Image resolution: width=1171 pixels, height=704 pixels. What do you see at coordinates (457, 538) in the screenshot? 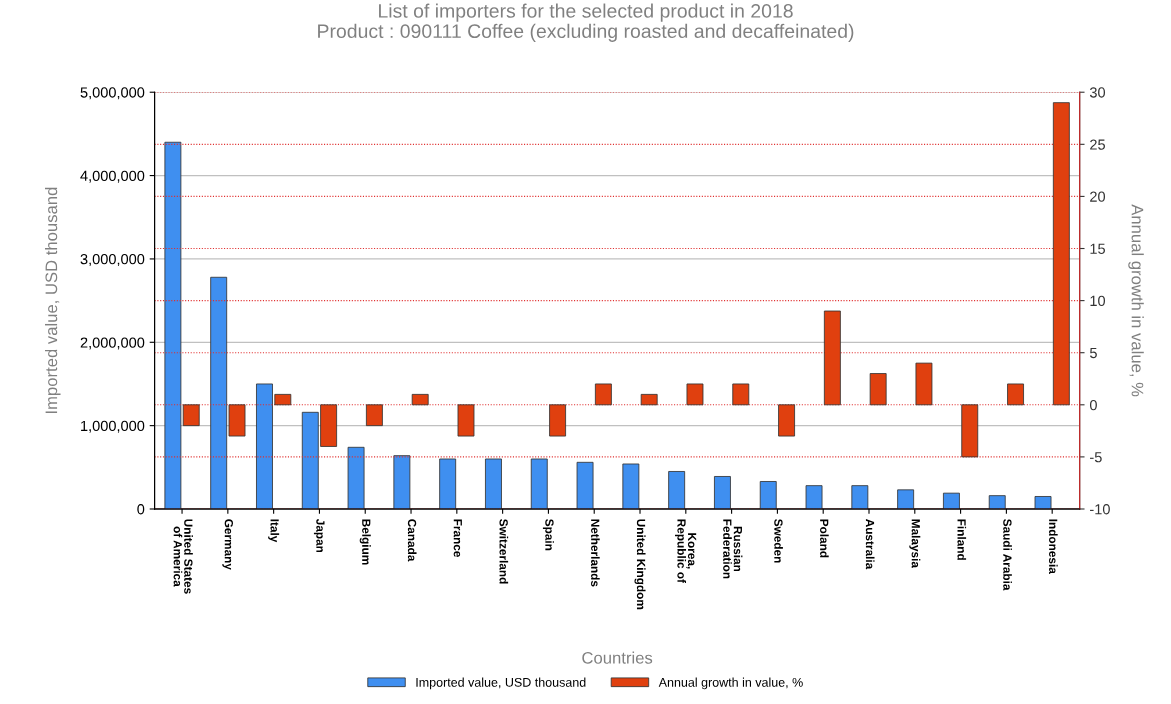
I see `x-tick-label: France` at bounding box center [457, 538].